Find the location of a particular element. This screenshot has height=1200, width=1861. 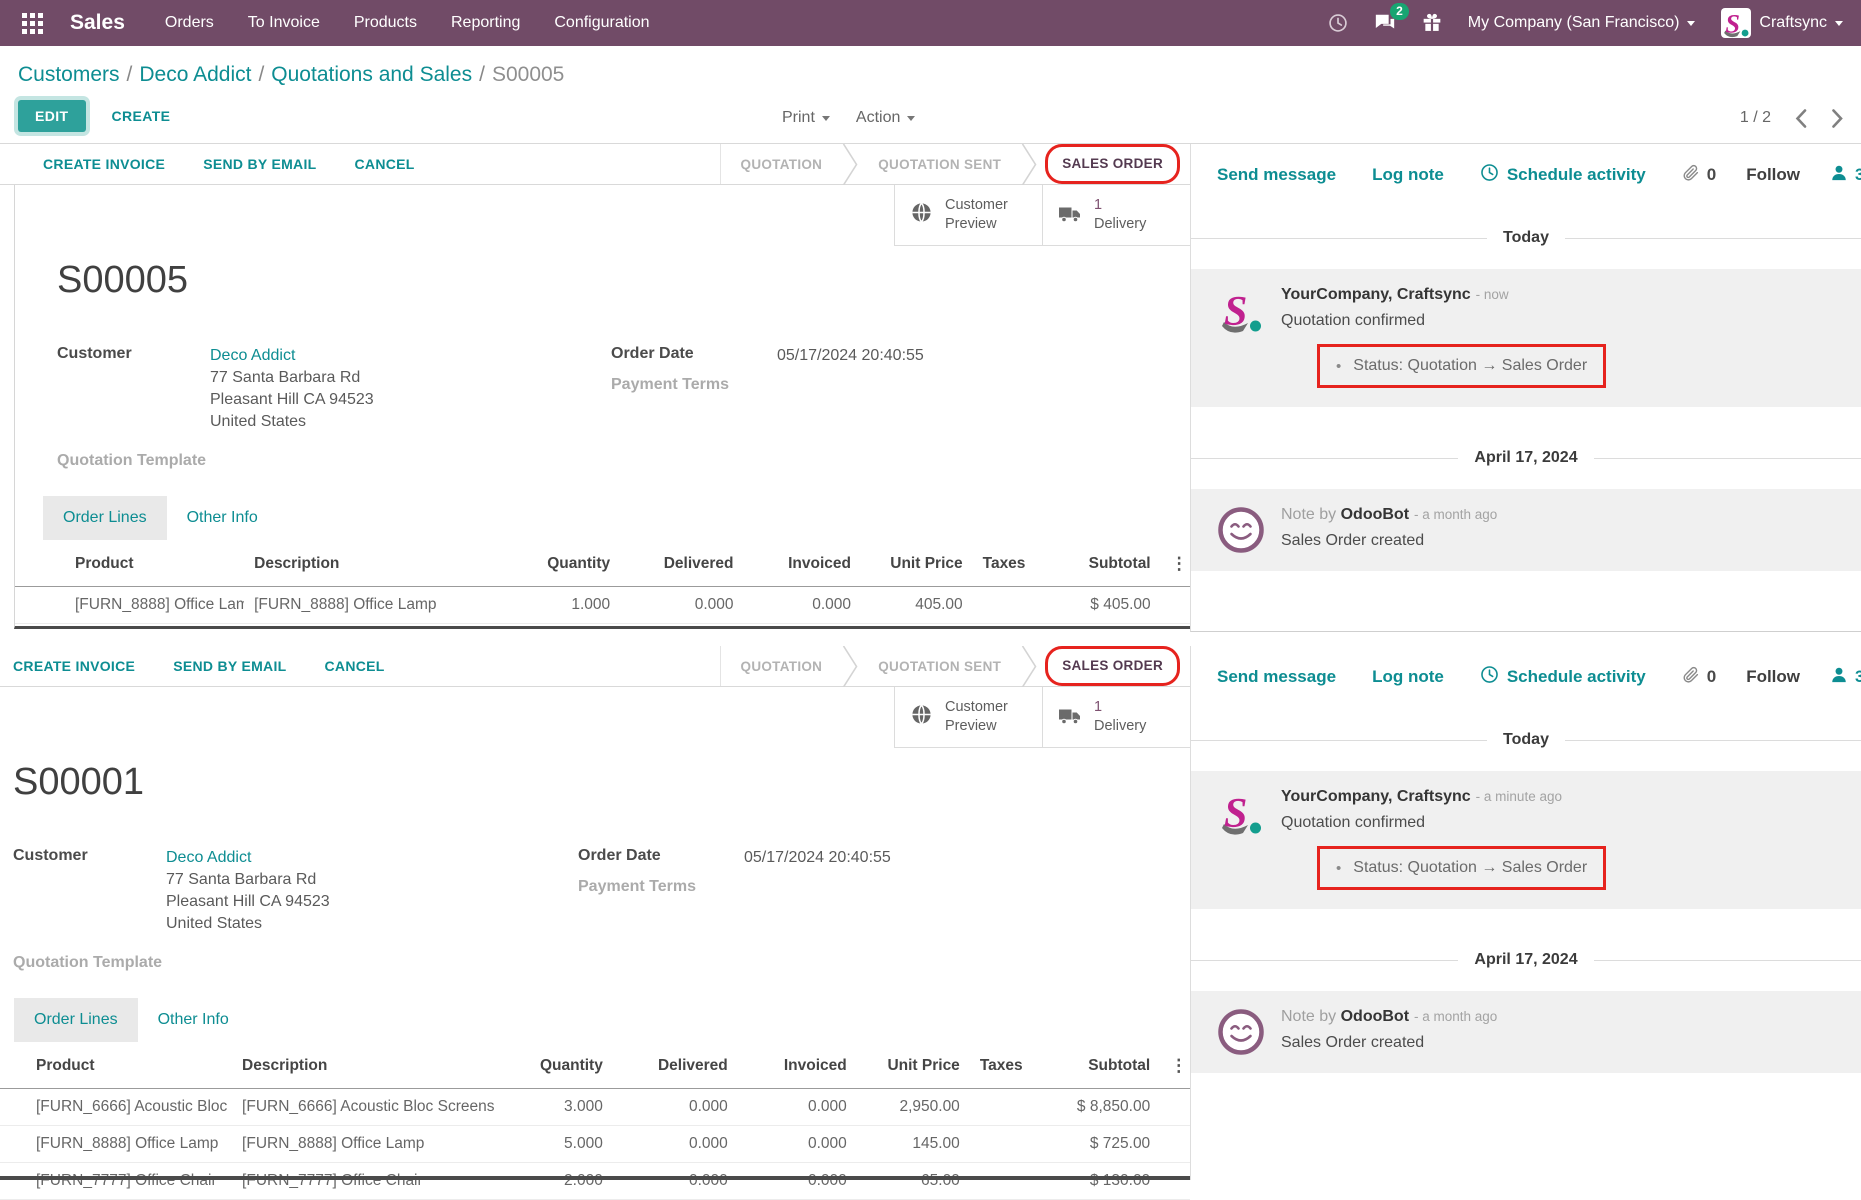

annotation-red-box: • Status: Quotation → Sales Order is located at coordinates (1462, 366).